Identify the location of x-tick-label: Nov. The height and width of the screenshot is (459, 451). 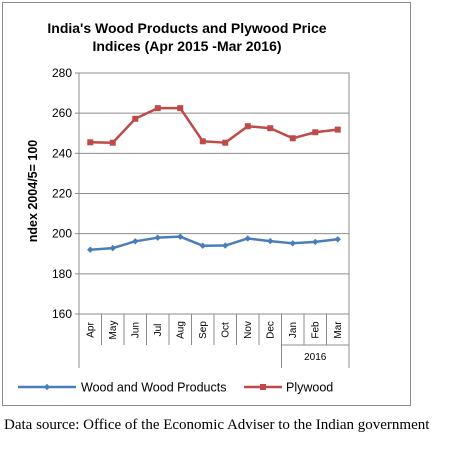
(248, 330).